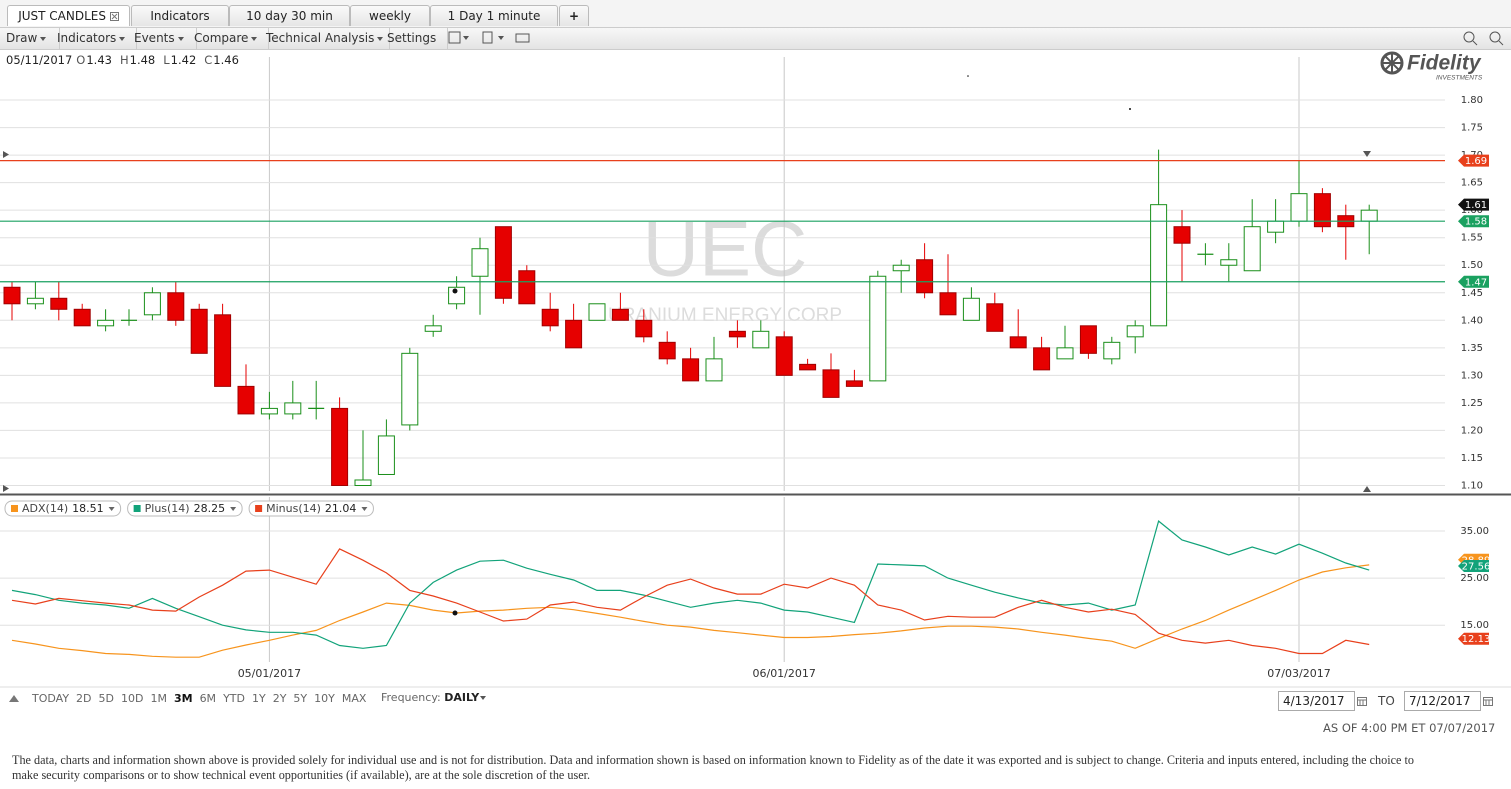  I want to click on toolbar-label: Draw, so click(22, 38).